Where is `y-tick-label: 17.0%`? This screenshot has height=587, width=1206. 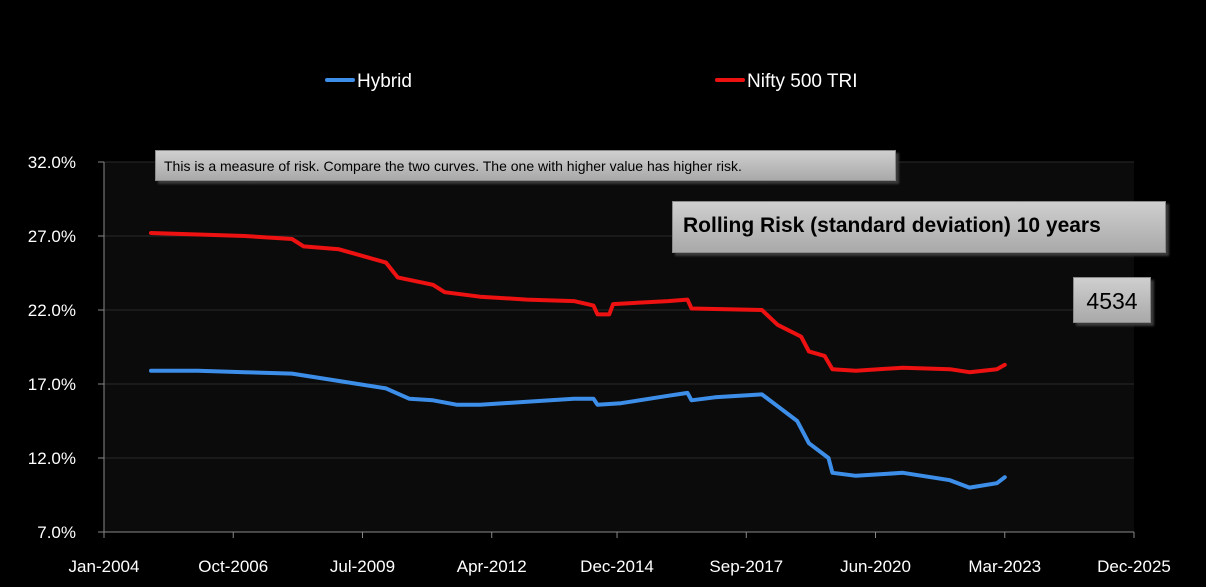 y-tick-label: 17.0% is located at coordinates (52, 384).